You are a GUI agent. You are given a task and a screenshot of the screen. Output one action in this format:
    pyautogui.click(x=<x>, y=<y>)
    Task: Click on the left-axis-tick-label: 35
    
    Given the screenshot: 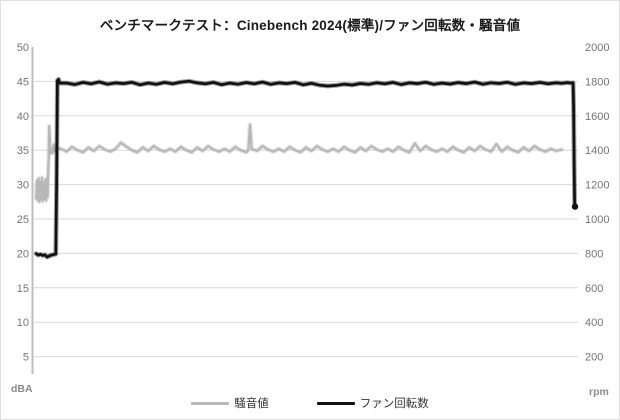 What is the action you would take?
    pyautogui.click(x=23, y=151)
    